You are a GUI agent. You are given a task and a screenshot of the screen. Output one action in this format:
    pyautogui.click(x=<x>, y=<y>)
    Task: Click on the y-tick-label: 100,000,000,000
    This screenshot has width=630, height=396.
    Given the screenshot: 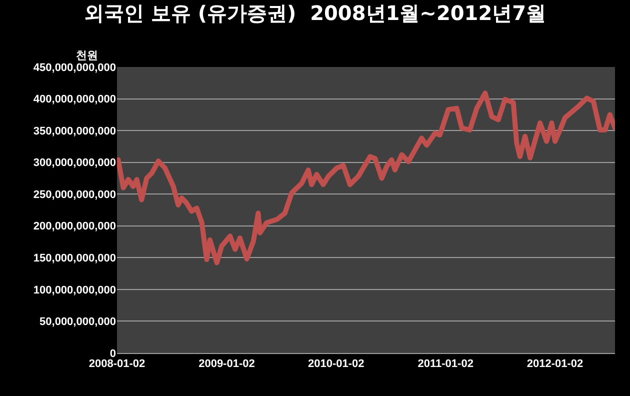 What is the action you would take?
    pyautogui.click(x=74, y=290)
    